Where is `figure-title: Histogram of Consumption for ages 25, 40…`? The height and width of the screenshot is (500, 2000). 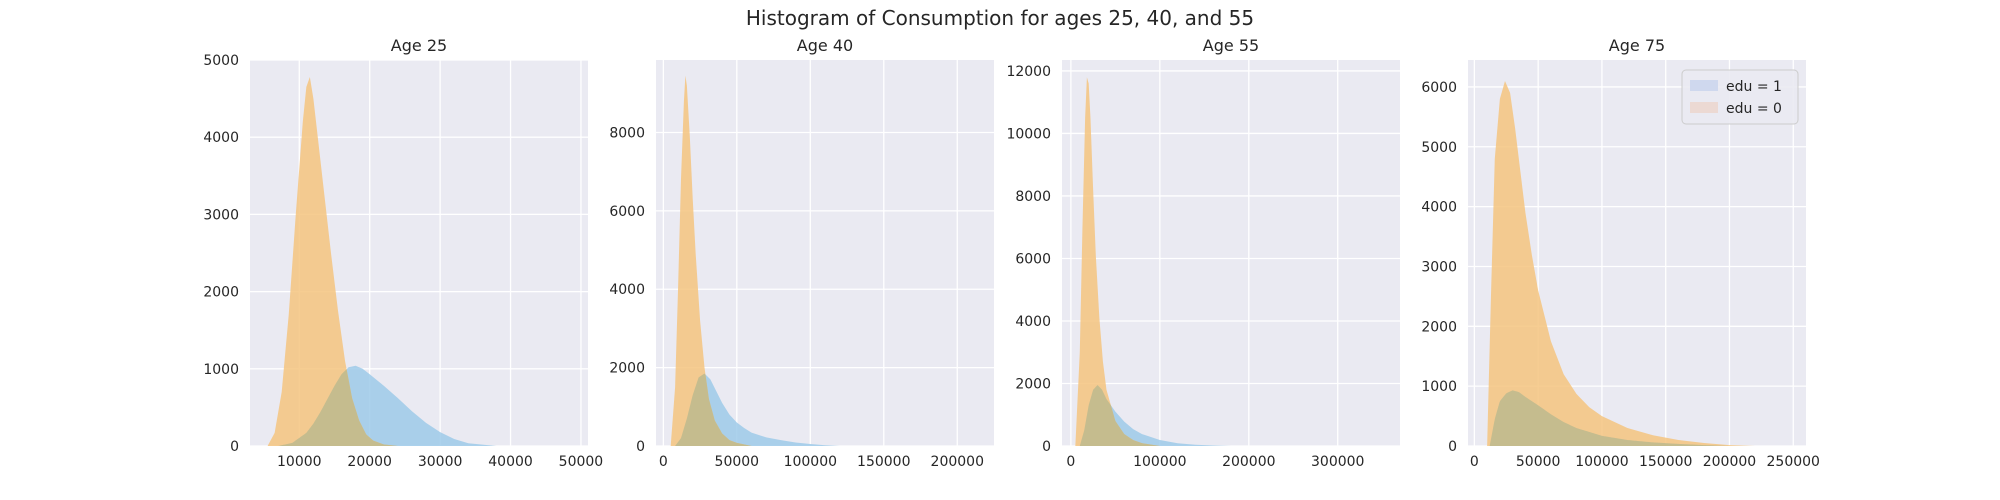 figure-title: Histogram of Consumption for ages 25, 40… is located at coordinates (1000, 18).